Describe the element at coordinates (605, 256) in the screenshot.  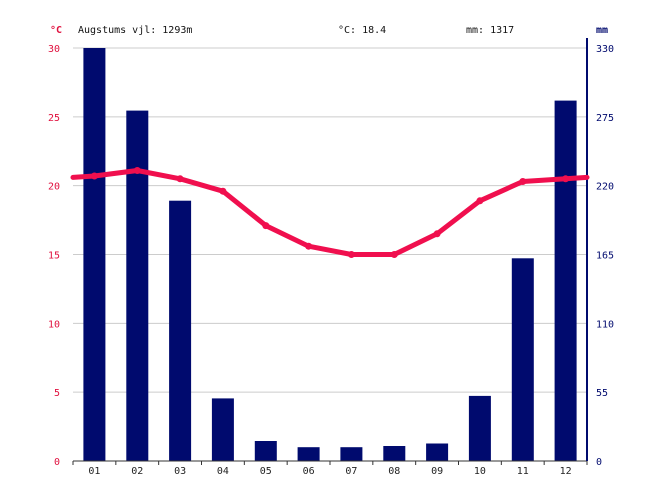
I see `right-axis-tick-label: 165` at that location.